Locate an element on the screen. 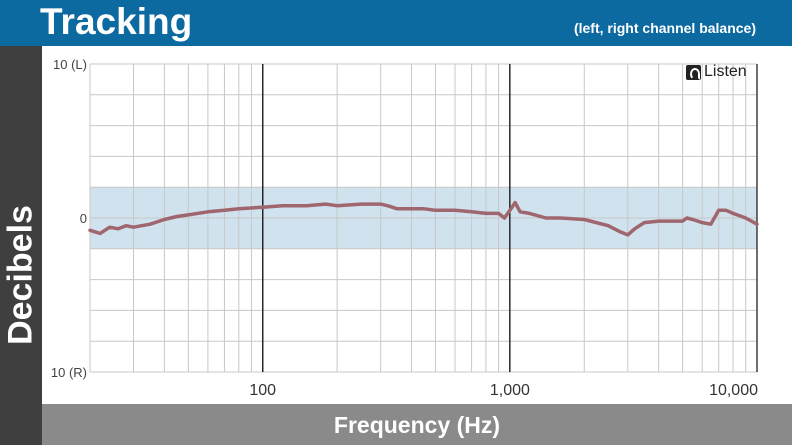  y-tick-label: 10 (R) is located at coordinates (69, 372).